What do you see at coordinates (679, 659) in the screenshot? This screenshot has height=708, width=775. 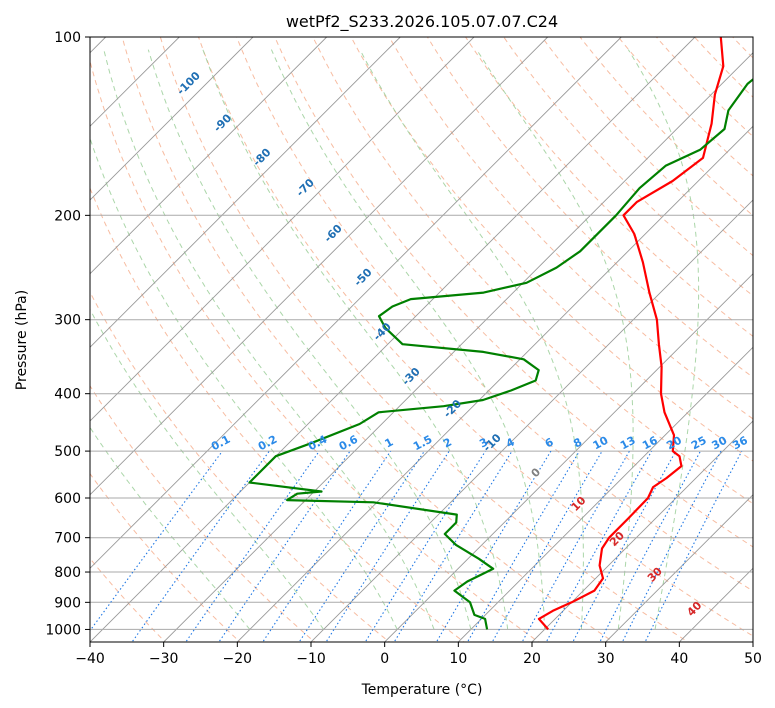 I see `x-tick-label: 40` at bounding box center [679, 659].